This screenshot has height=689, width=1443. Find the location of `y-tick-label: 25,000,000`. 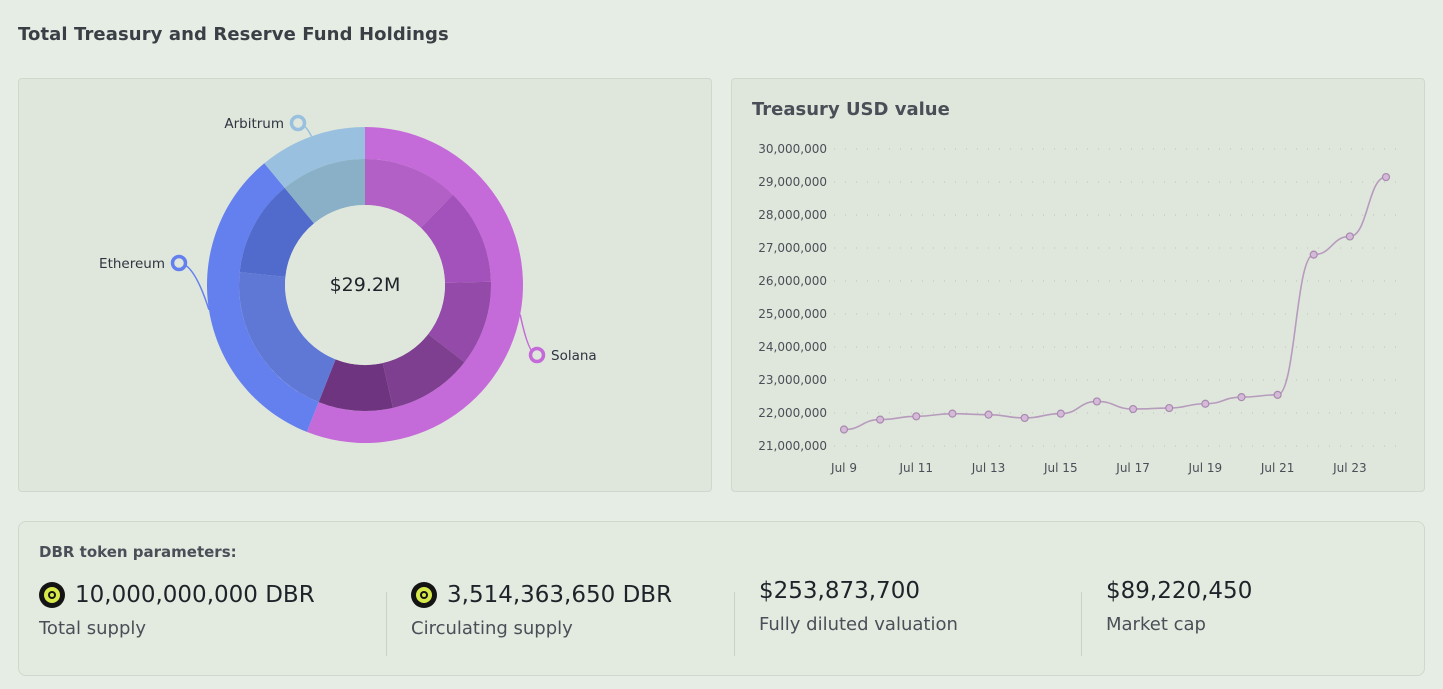

y-tick-label: 25,000,000 is located at coordinates (792, 314).